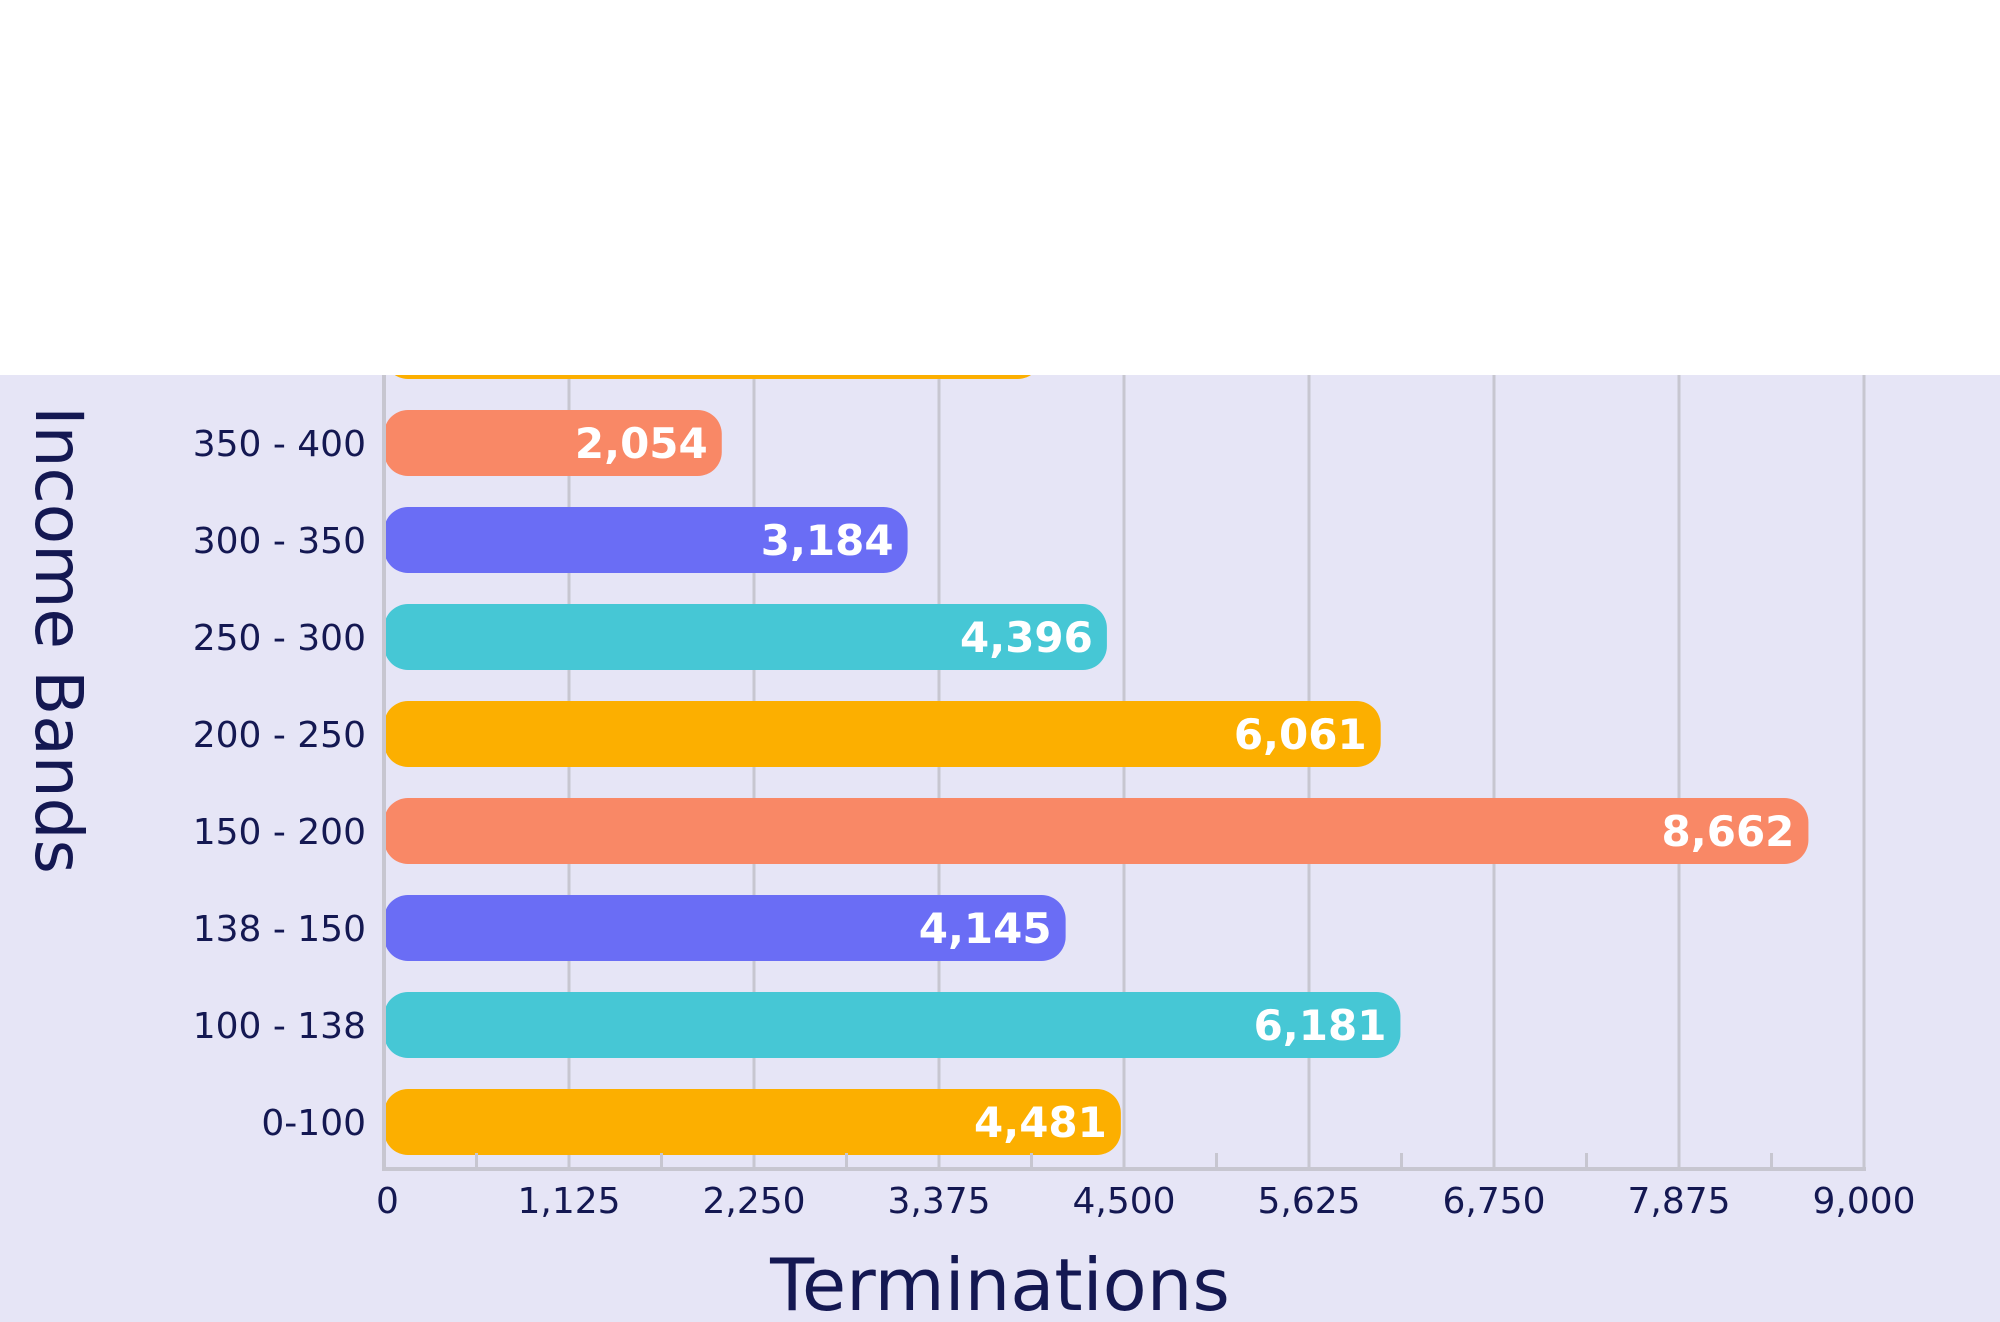 This screenshot has height=1322, width=2000. I want to click on x-tick-label: 6,750, so click(1493, 1201).